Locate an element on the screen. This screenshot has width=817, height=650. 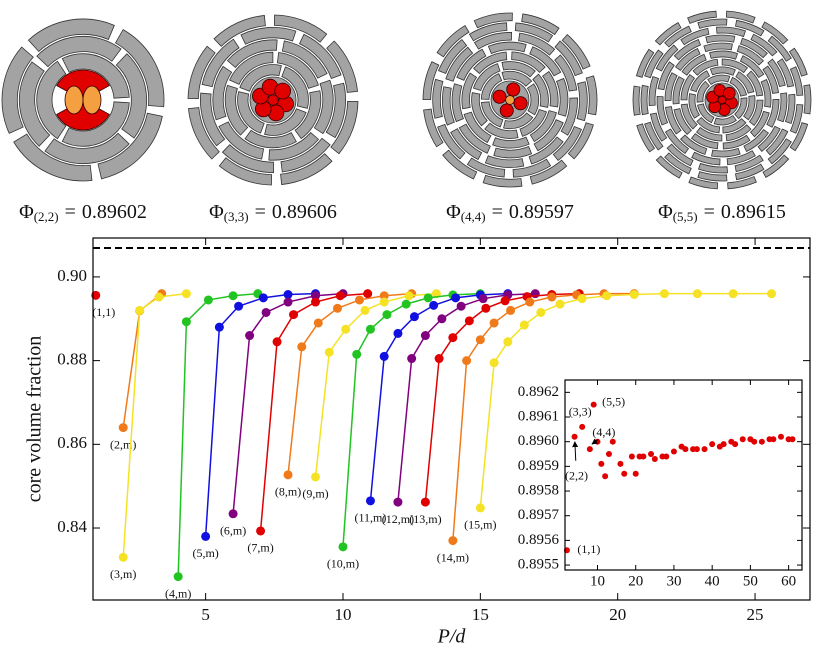
series-line is located at coordinates (260, 414).